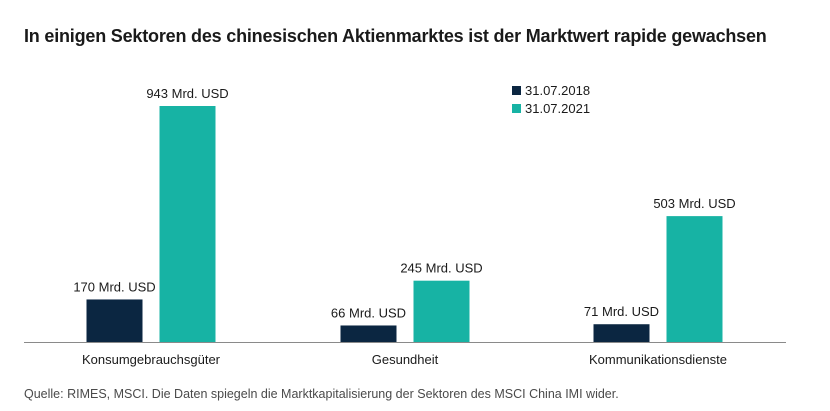  I want to click on data-label-31-07-2021-1: 245 Mrd. USD, so click(441, 268).